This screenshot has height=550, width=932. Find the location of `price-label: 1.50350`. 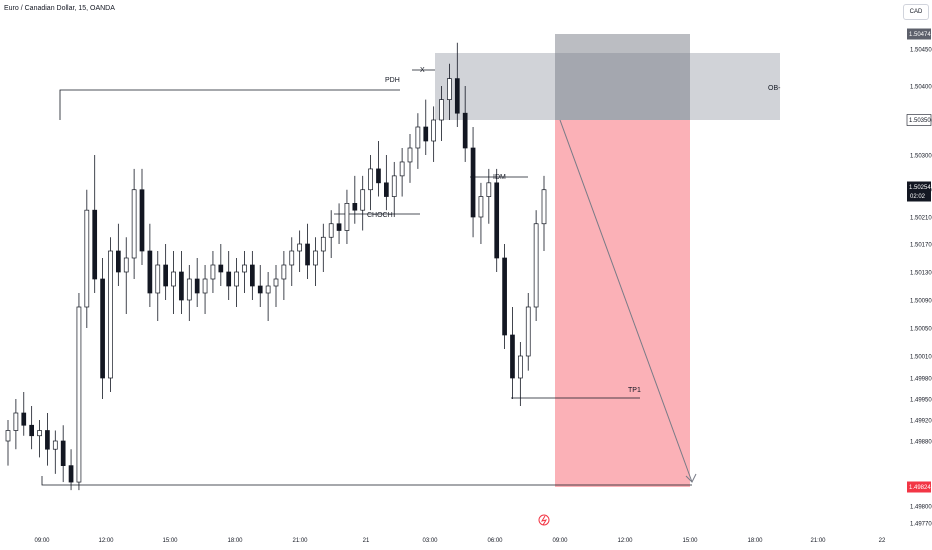

price-label: 1.50350 is located at coordinates (918, 120).